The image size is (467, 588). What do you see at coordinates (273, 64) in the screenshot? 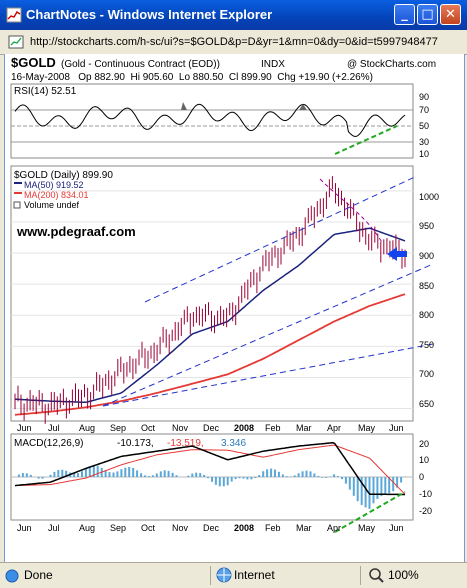
I see `chart-exchange: INDX` at bounding box center [273, 64].